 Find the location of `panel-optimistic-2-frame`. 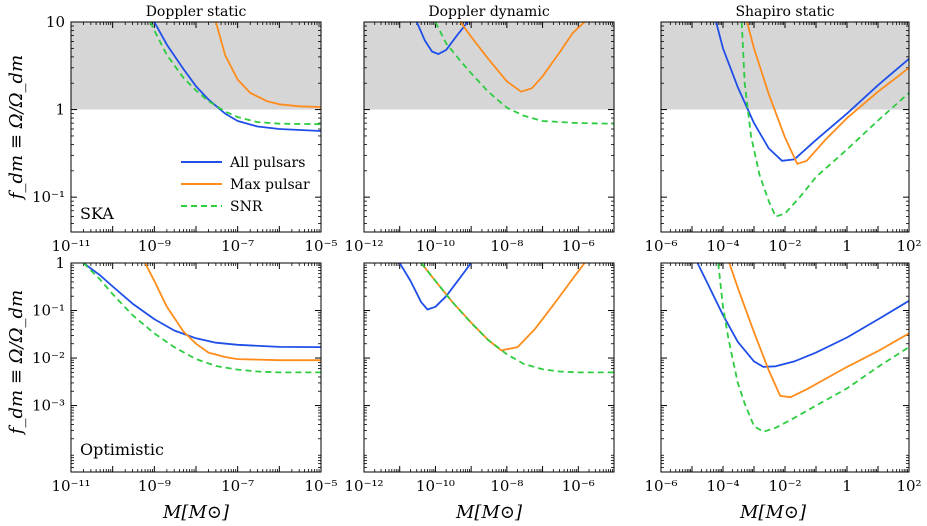

panel-optimistic-2-frame is located at coordinates (489, 367).